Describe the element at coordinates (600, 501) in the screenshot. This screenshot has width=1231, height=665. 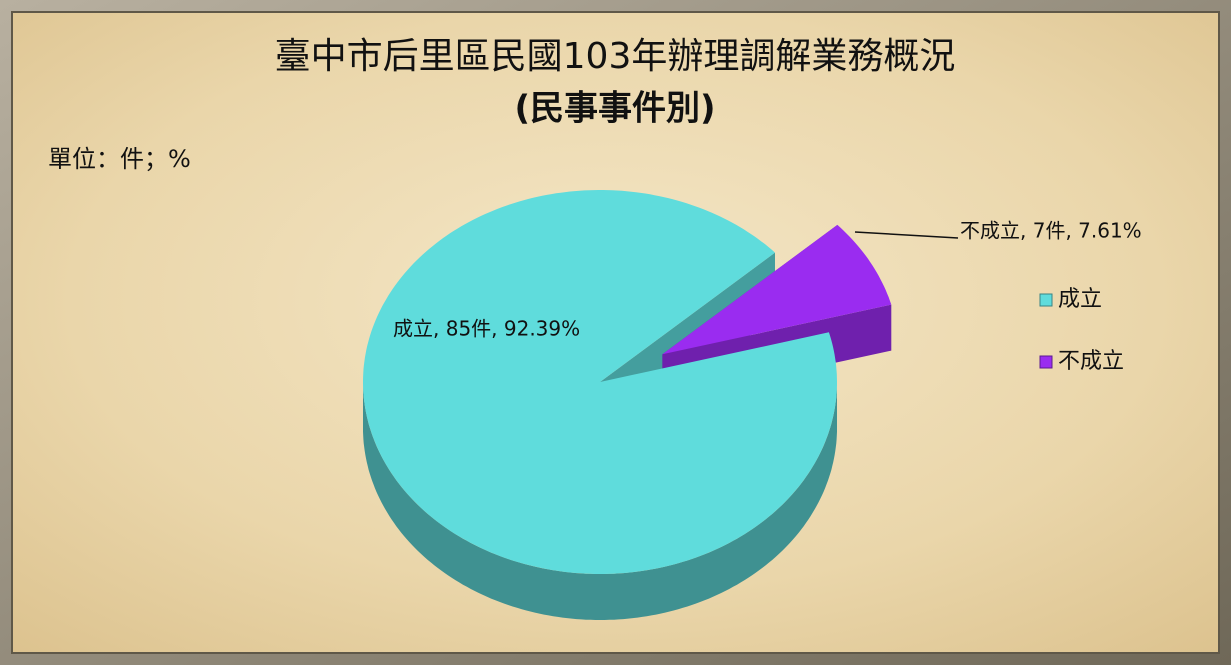
I see `slice-side` at that location.